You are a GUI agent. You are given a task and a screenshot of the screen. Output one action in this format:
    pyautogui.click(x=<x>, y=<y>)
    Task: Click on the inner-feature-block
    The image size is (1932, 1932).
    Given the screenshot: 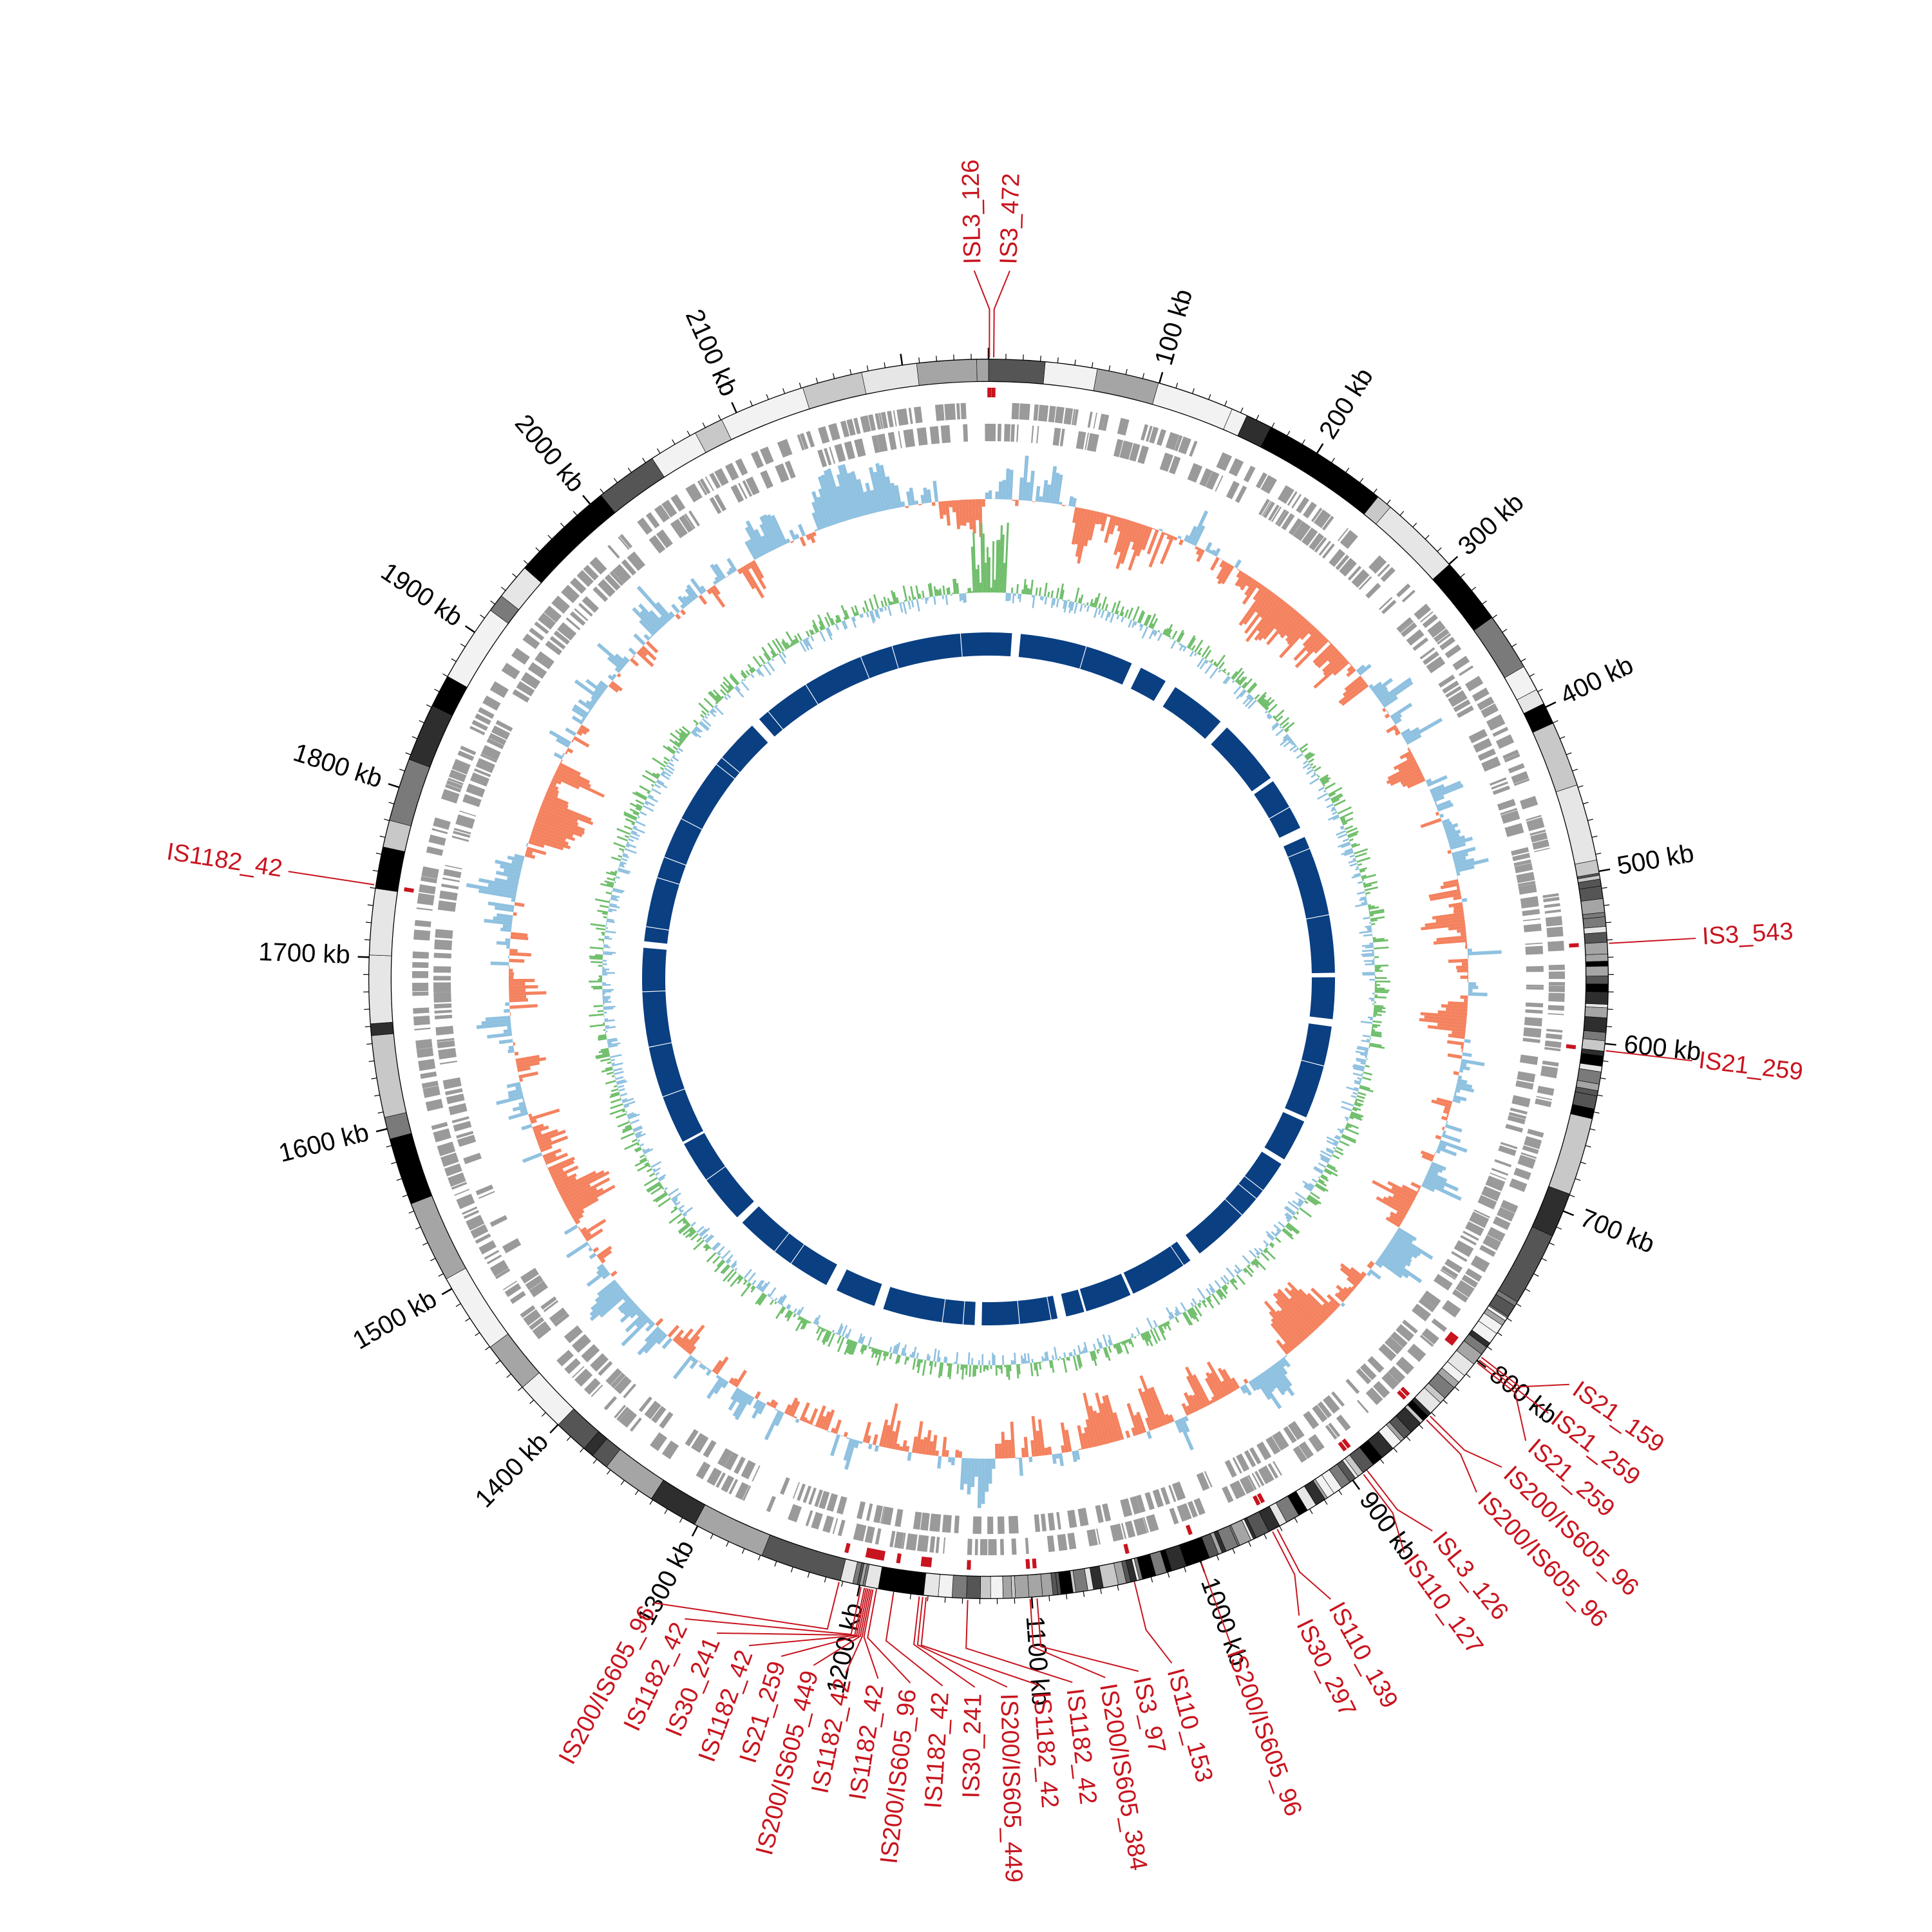 What is the action you would take?
    pyautogui.click(x=1285, y=1136)
    